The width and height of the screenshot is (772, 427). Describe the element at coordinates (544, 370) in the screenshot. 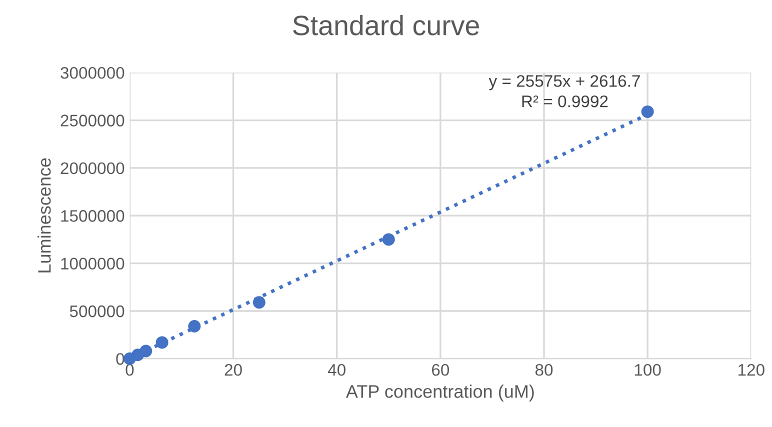

I see `x-tick-label: 80` at that location.